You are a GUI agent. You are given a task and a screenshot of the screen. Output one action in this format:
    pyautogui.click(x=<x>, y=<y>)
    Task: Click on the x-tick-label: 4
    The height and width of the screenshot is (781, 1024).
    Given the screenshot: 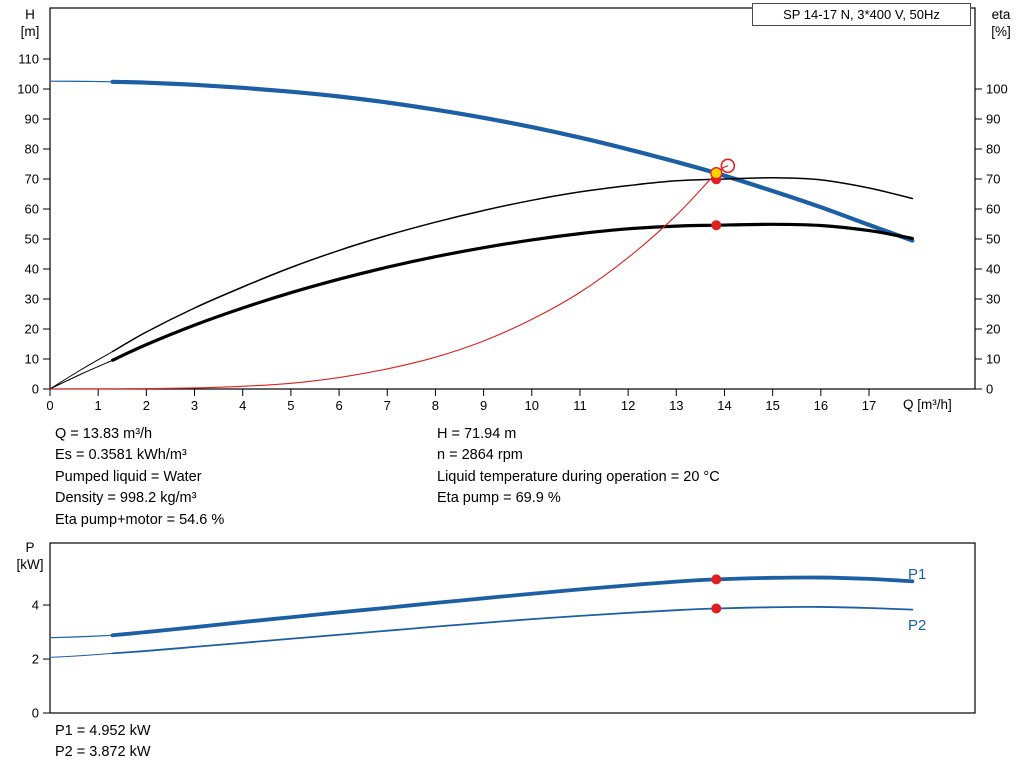 What is the action you would take?
    pyautogui.click(x=242, y=405)
    